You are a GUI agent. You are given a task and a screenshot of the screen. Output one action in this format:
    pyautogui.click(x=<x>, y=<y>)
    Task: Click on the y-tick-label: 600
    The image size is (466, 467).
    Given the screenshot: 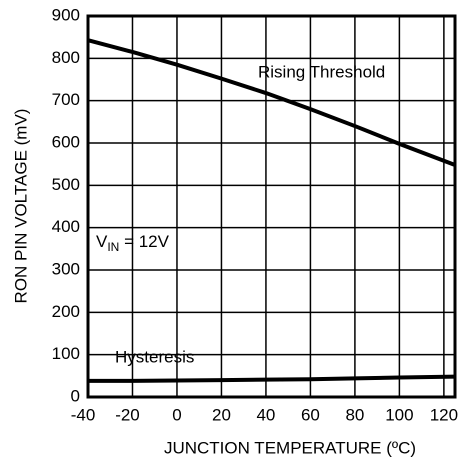 What is the action you would take?
    pyautogui.click(x=66, y=141)
    